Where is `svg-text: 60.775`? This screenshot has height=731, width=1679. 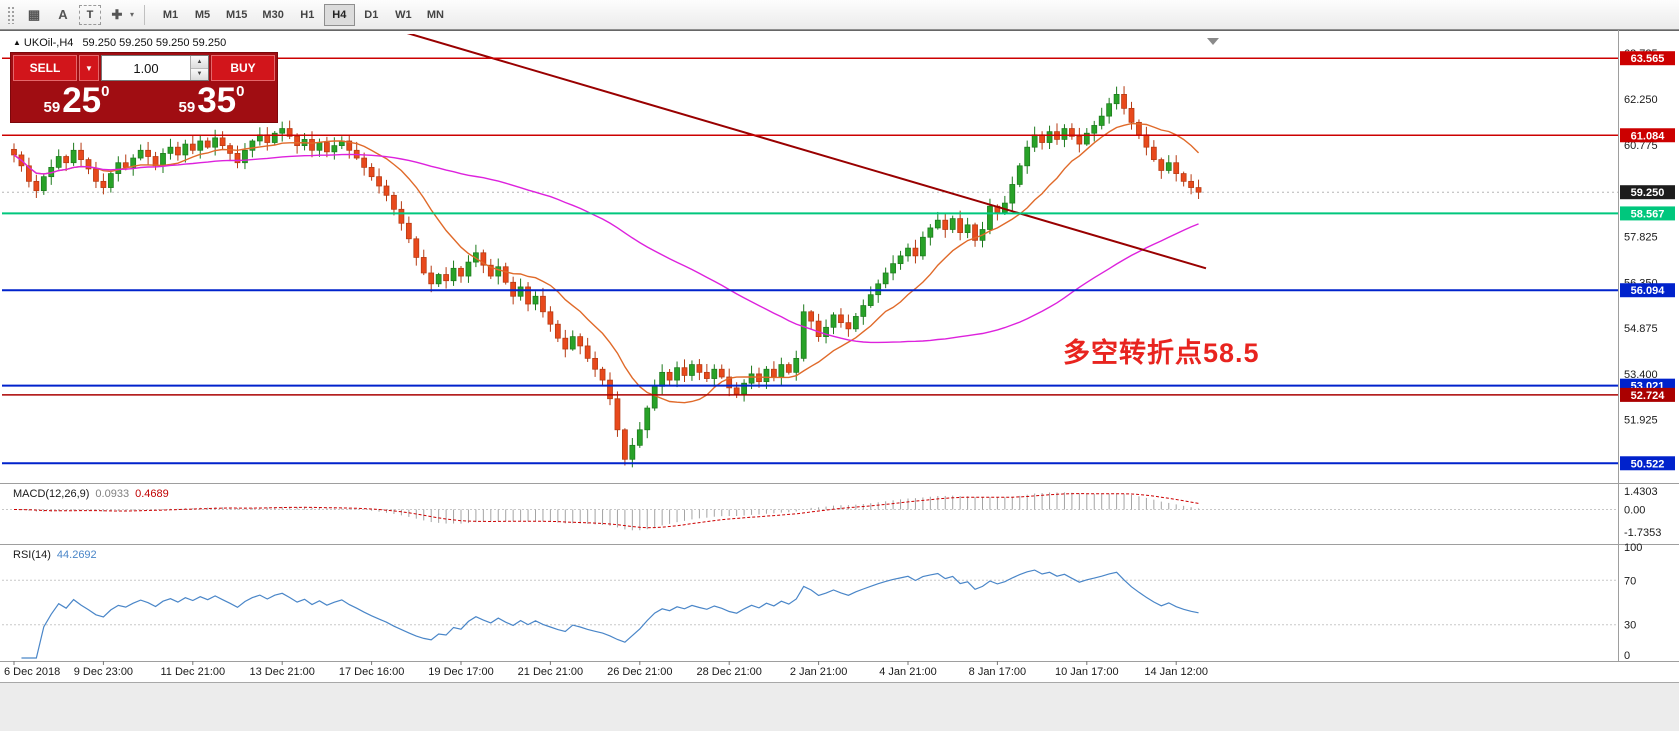 svg-text: 60.775 is located at coordinates (1641, 146).